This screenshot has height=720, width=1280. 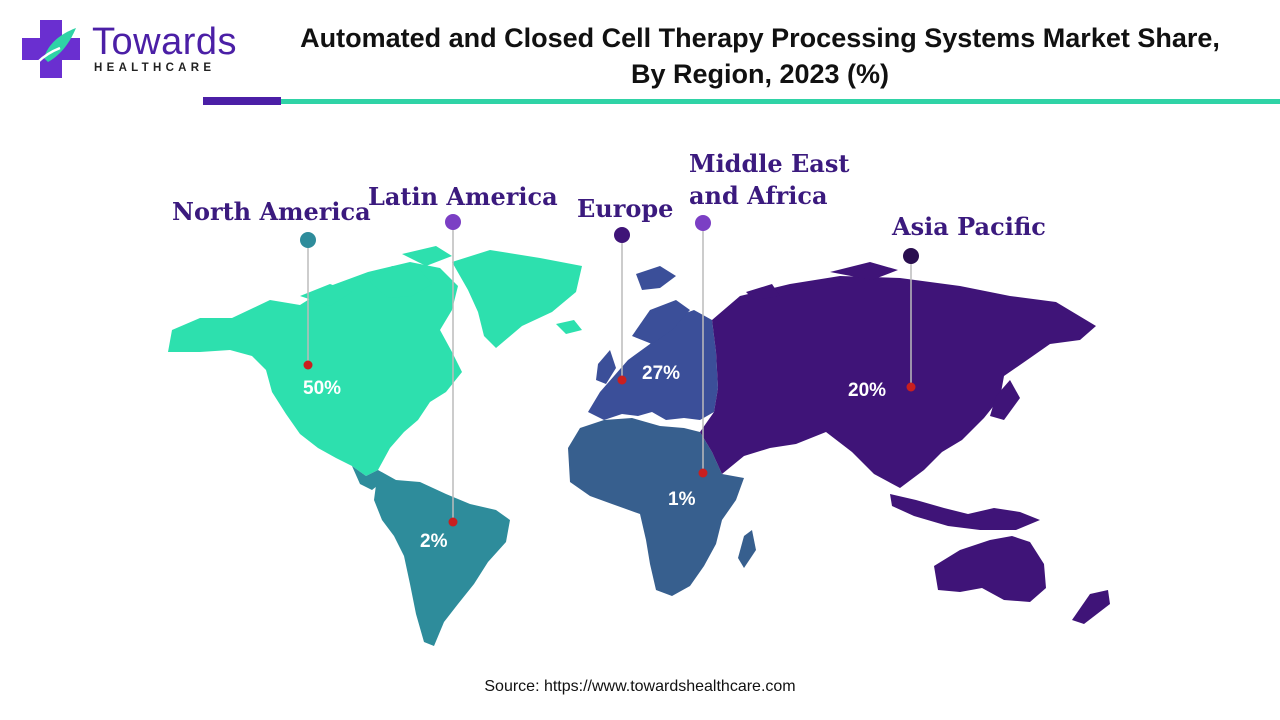 What do you see at coordinates (661, 322) in the screenshot?
I see `scandinavia-shape` at bounding box center [661, 322].